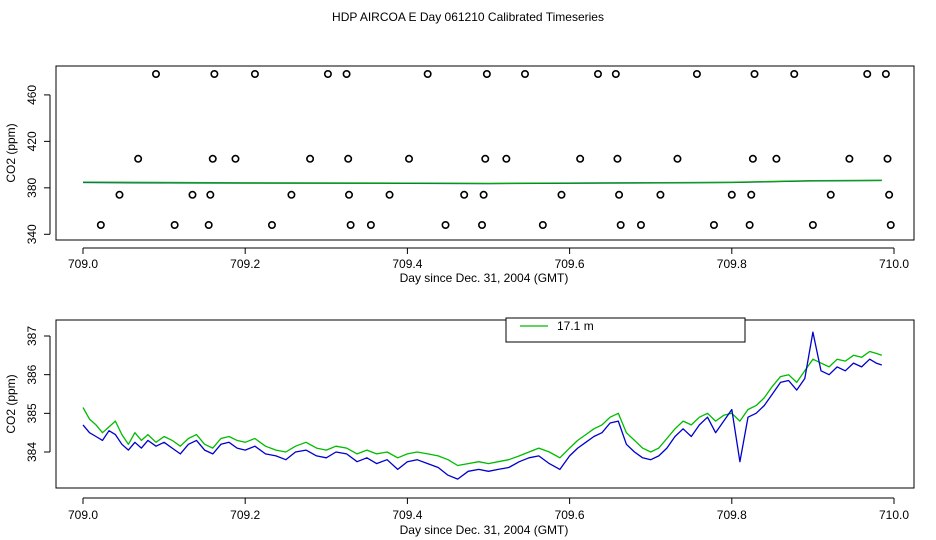 The width and height of the screenshot is (936, 540). Describe the element at coordinates (488, 509) in the screenshot. I see `bottom-x-axis: 709.0 709.2 709.4 709.6 709.8 710.0` at that location.